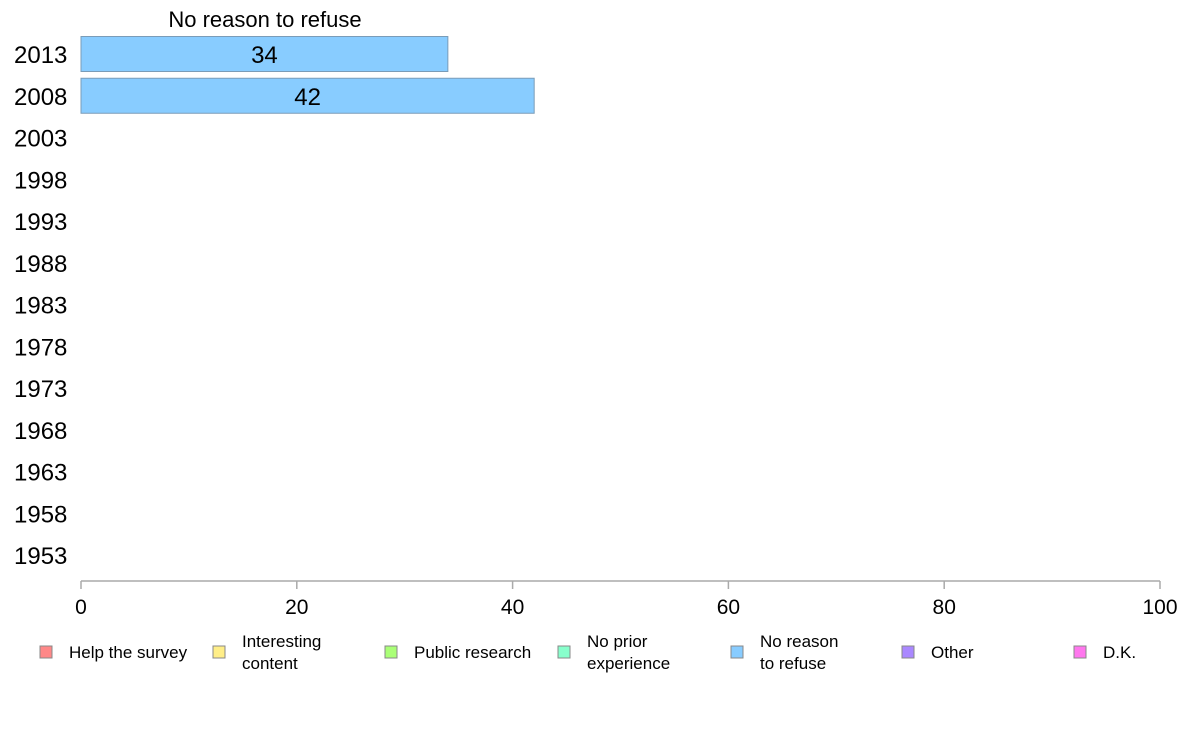 Image resolution: width=1188 pixels, height=736 pixels. What do you see at coordinates (40, 264) in the screenshot?
I see `y-tick-label: 1988` at bounding box center [40, 264].